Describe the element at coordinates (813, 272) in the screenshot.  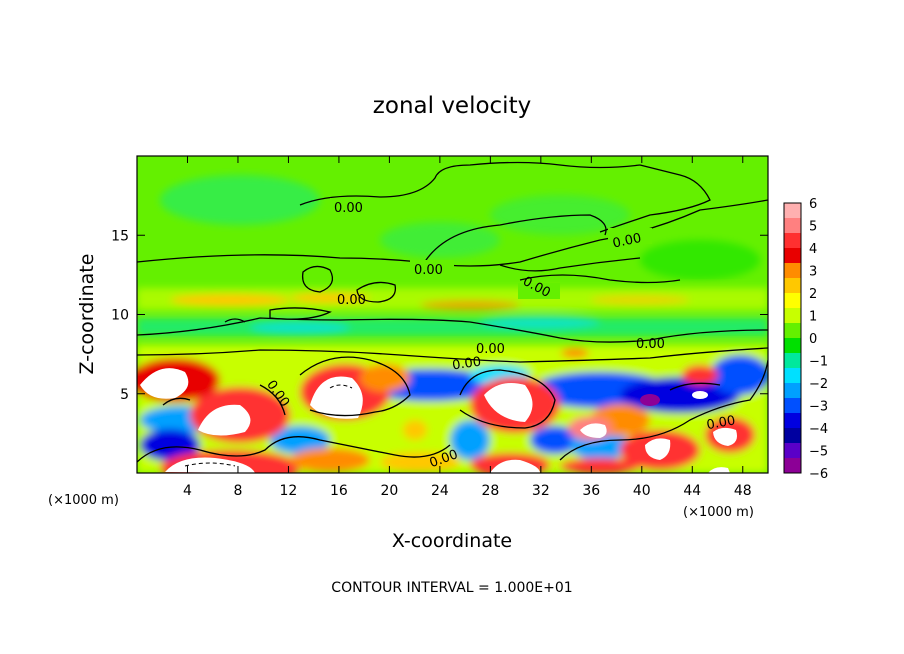
I see `colorbar-tick-label: 3` at that location.